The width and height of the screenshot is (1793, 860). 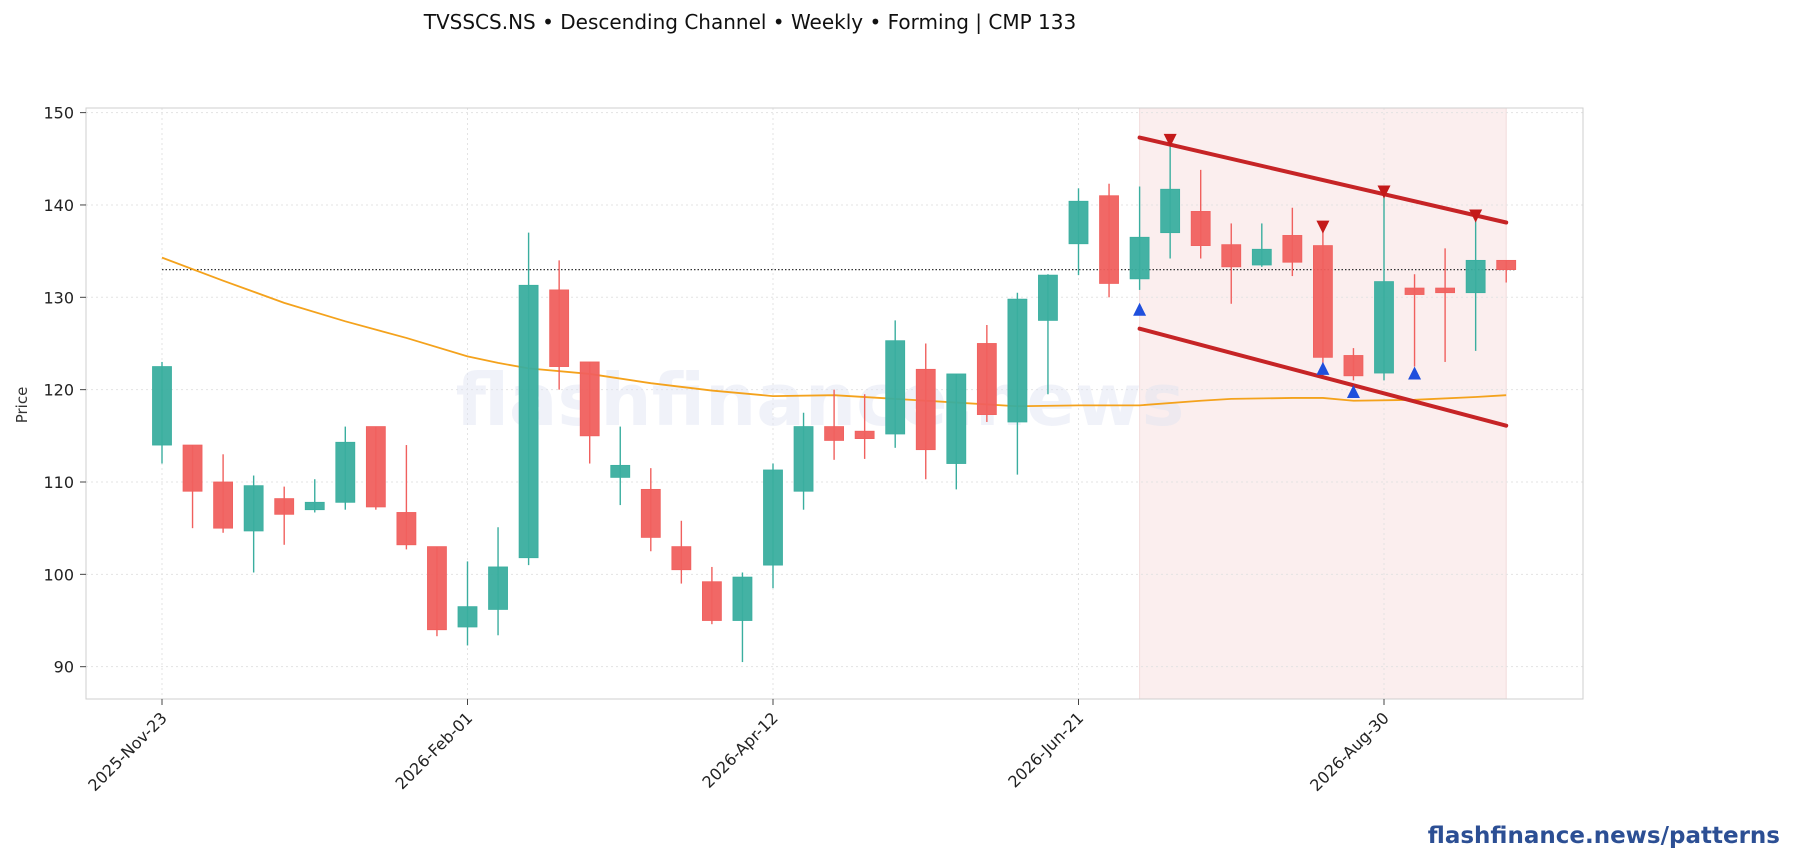 I want to click on channel-lower-line, so click(x=1323, y=377).